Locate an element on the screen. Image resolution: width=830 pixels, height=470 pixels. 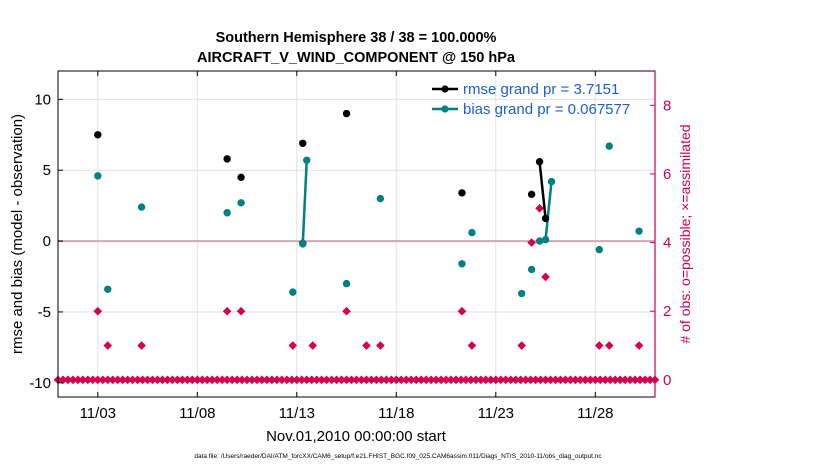
rmse-line-segment is located at coordinates (542, 190).